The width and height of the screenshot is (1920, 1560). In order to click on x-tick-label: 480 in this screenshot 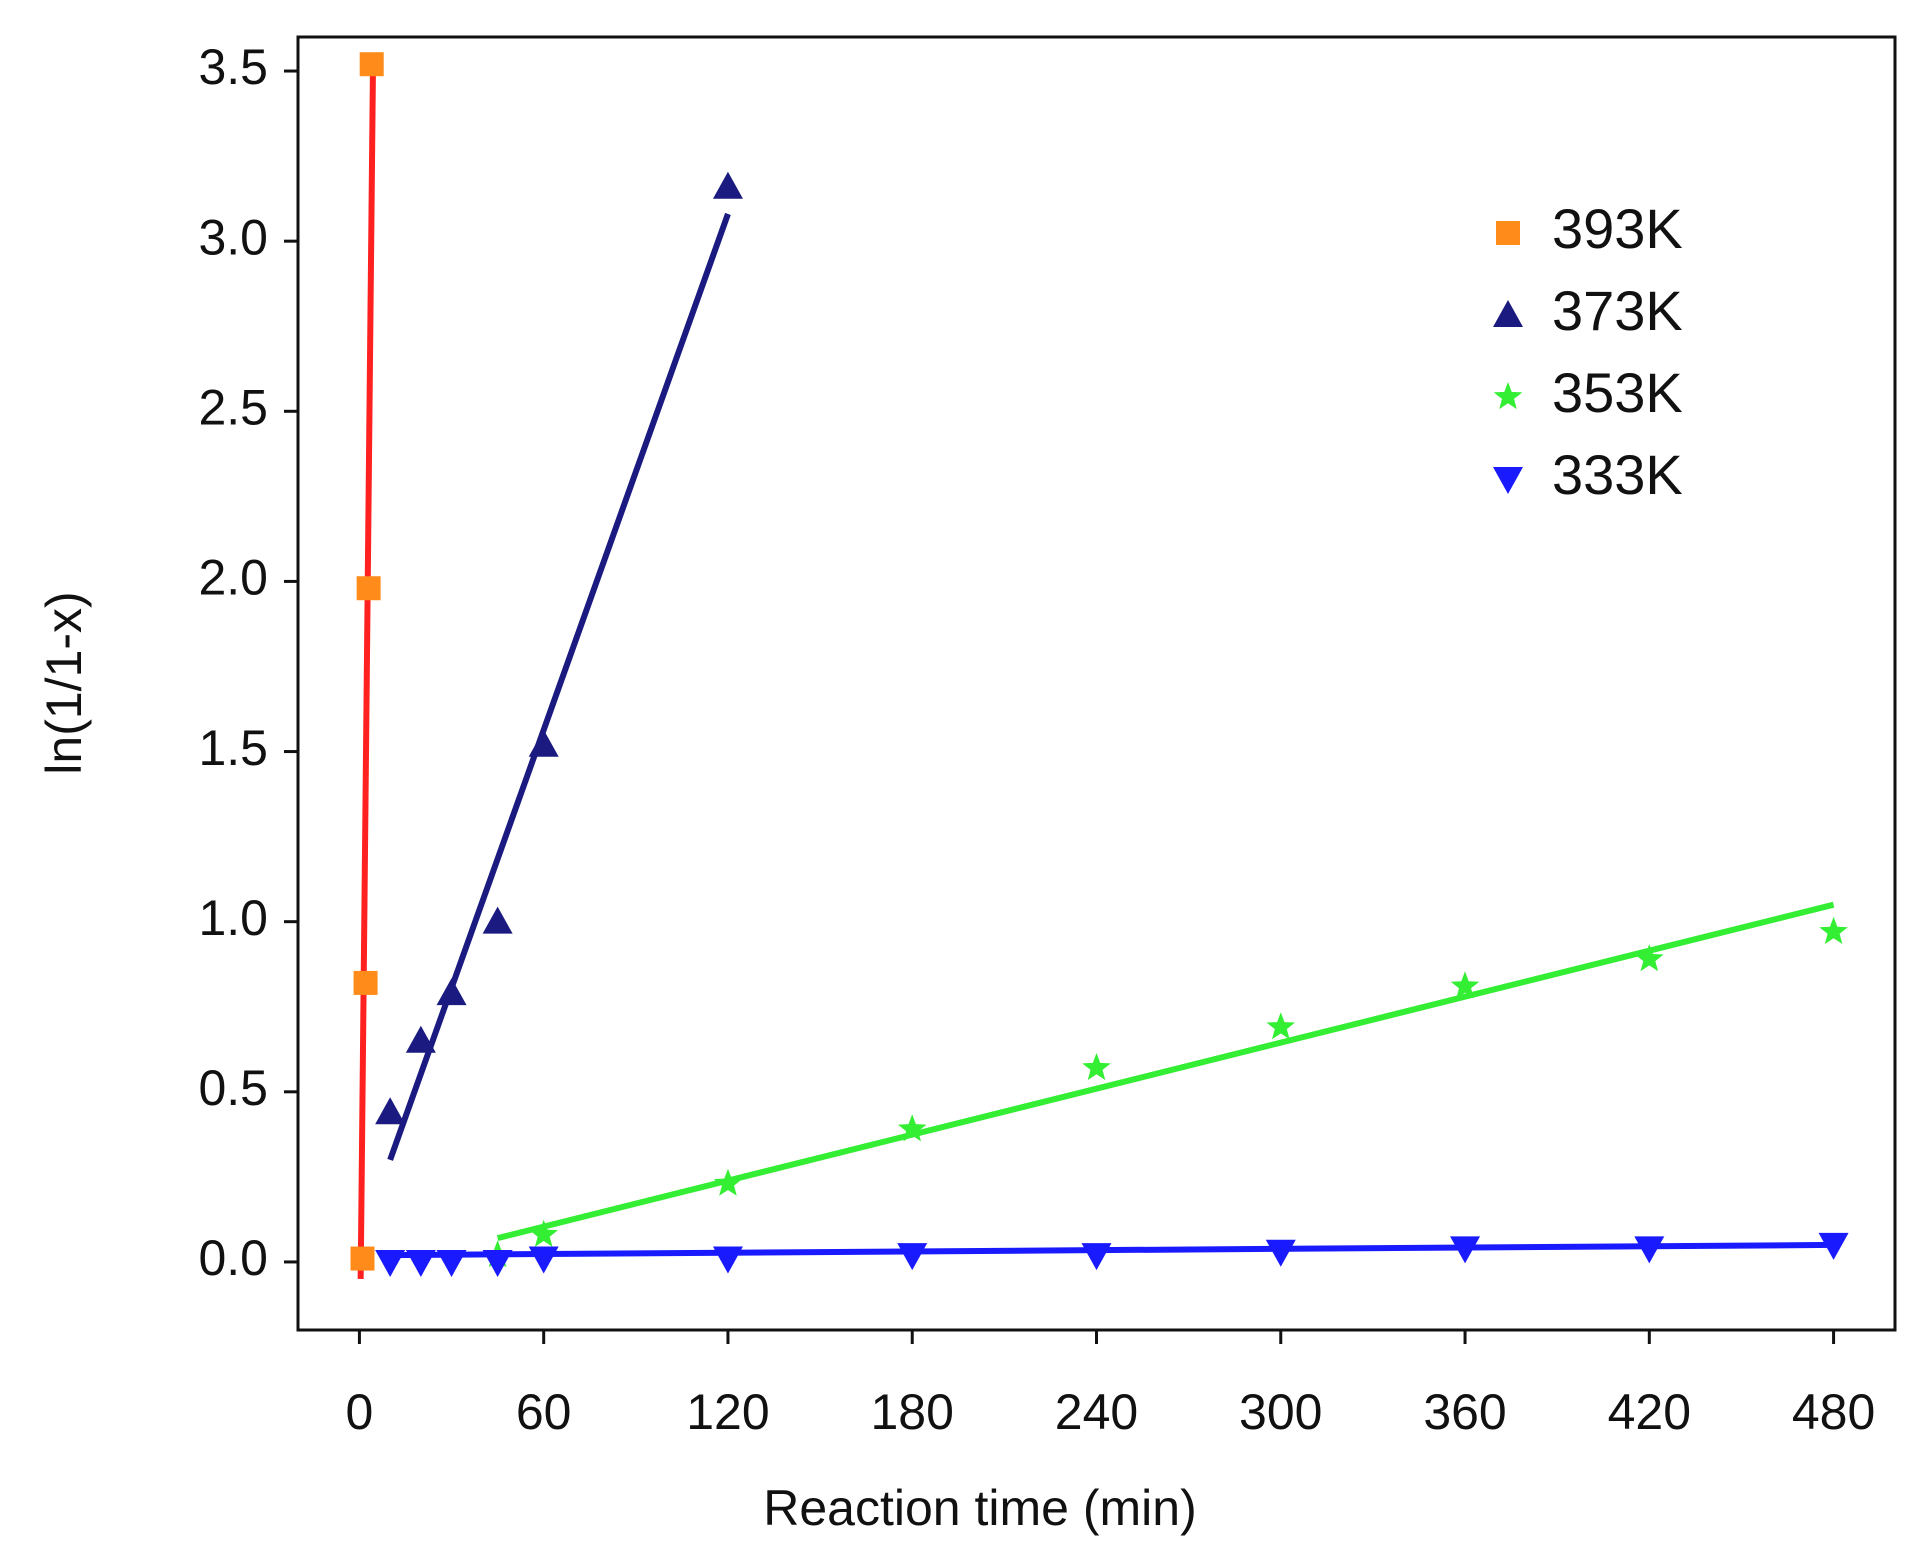, I will do `click(1833, 1412)`.